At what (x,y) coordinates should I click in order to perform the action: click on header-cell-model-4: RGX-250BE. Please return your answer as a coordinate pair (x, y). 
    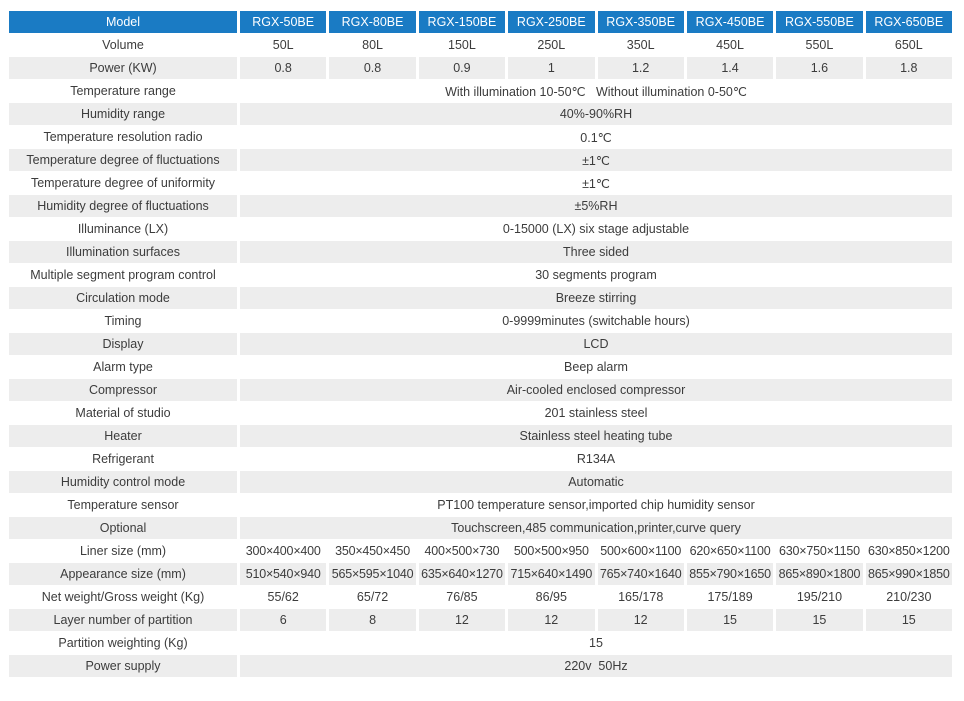
    Looking at the image, I should click on (551, 22).